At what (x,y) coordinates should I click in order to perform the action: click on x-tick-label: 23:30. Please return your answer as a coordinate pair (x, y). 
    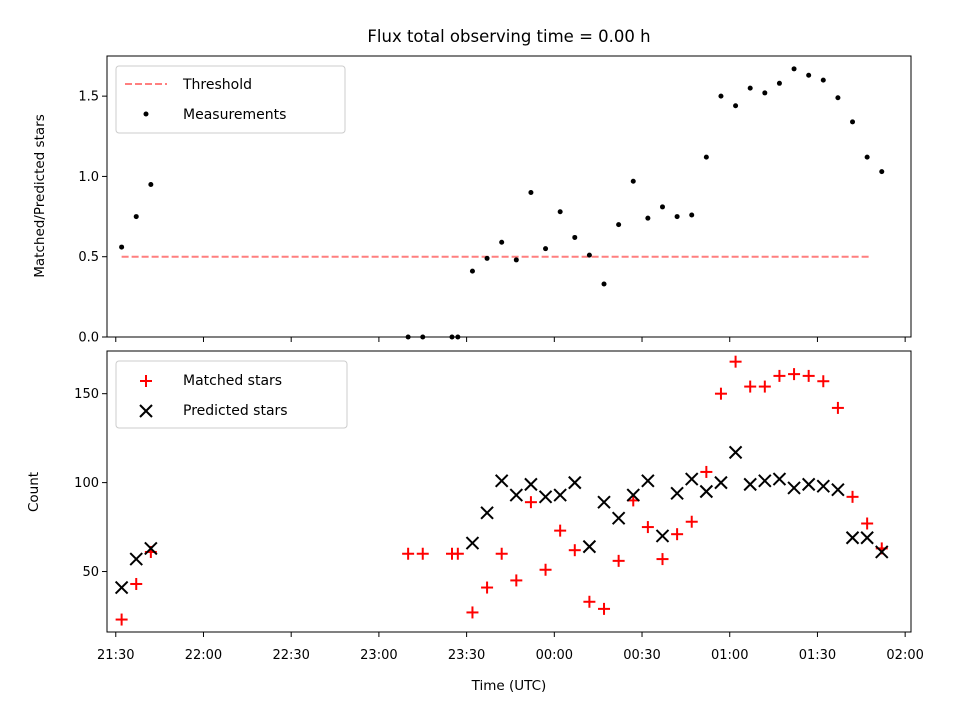
    Looking at the image, I should click on (466, 655).